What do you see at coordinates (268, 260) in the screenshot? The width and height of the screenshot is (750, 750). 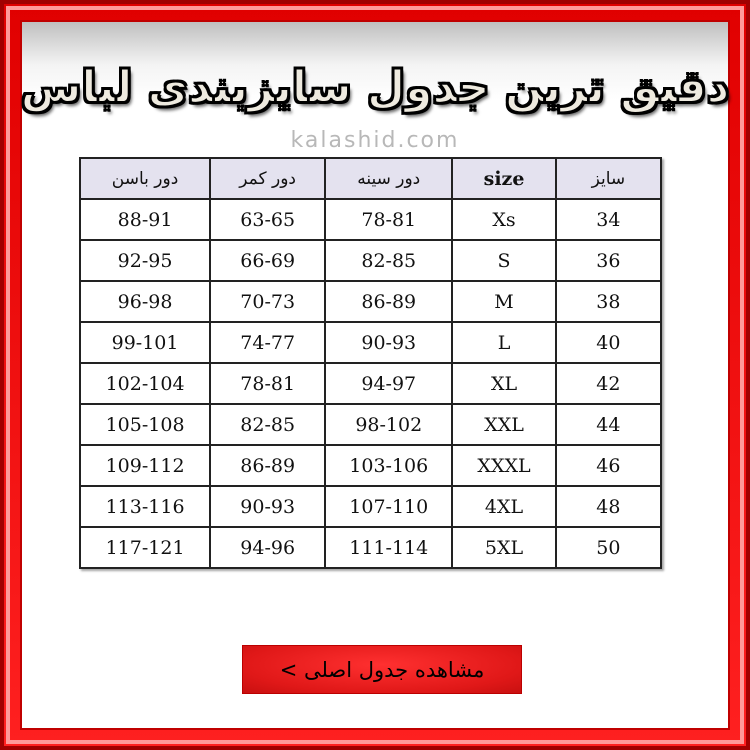 I see `cell-waist: 66-69` at bounding box center [268, 260].